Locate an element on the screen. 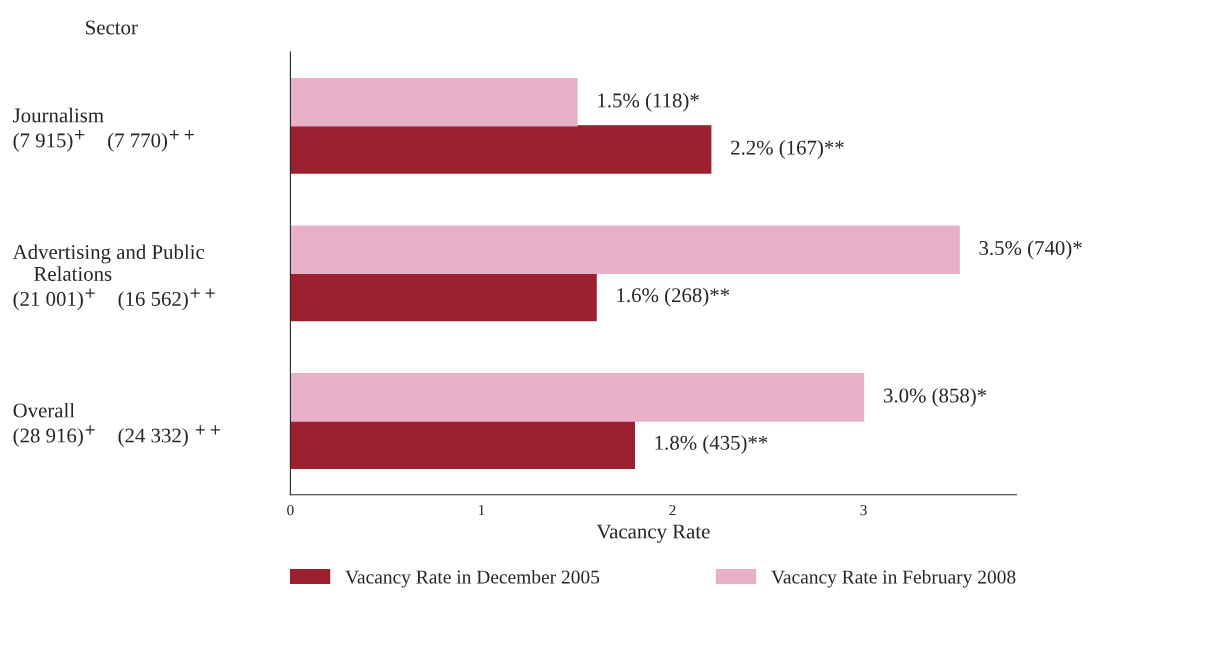 The width and height of the screenshot is (1210, 651). data-label: 1.8% (435)** is located at coordinates (711, 445).